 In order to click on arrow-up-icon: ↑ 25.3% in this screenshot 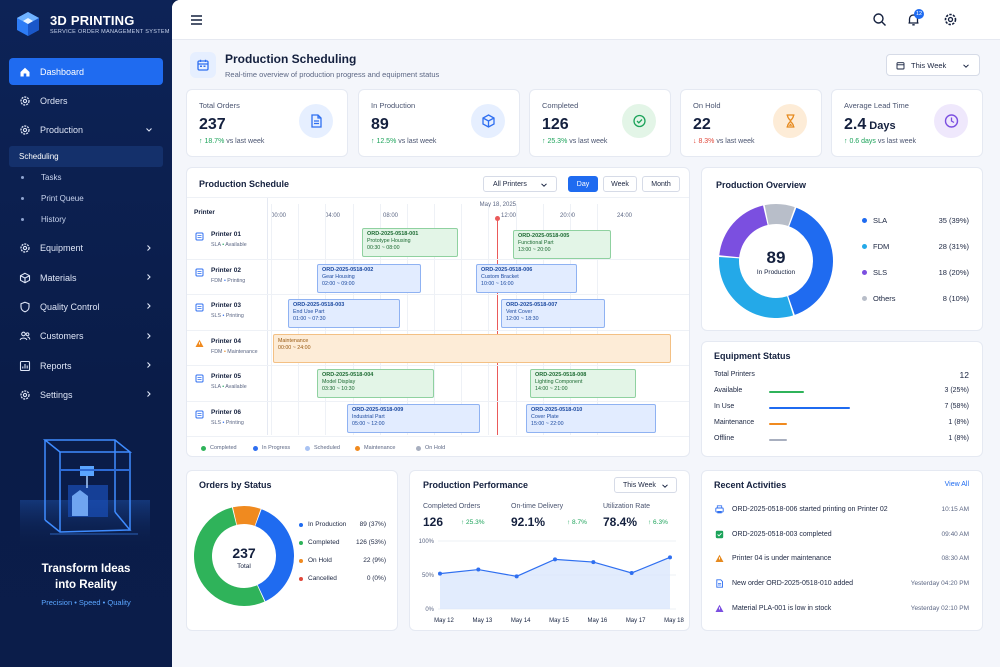, I will do `click(555, 141)`.